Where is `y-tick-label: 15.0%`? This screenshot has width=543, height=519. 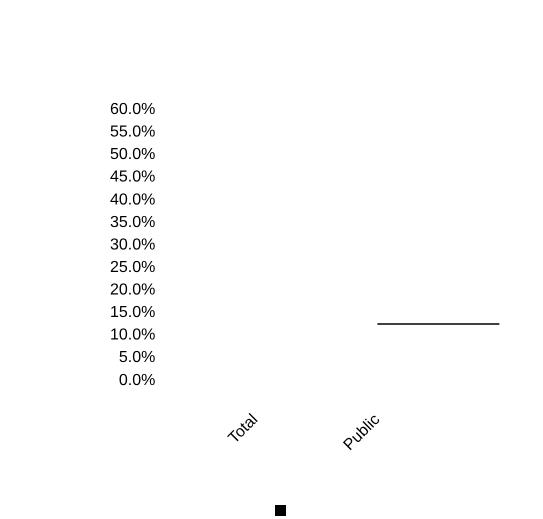 y-tick-label: 15.0% is located at coordinates (133, 313).